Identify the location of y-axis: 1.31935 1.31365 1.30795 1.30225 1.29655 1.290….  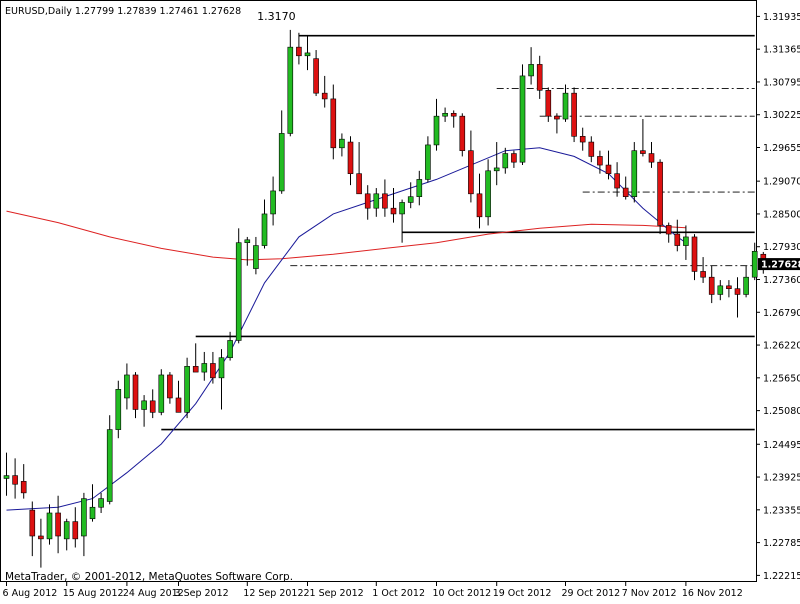
(778, 297).